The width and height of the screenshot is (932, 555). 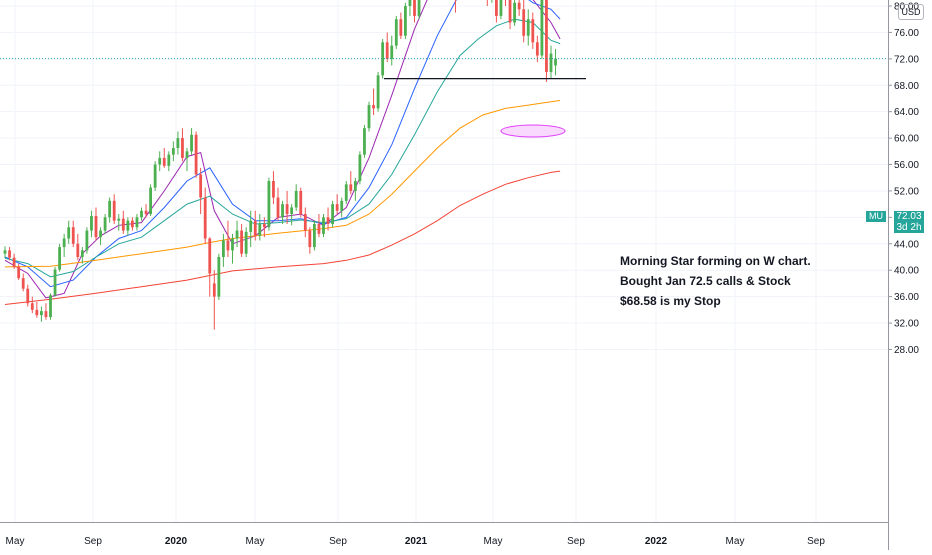 What do you see at coordinates (911, 12) in the screenshot?
I see `currency-label: USD` at bounding box center [911, 12].